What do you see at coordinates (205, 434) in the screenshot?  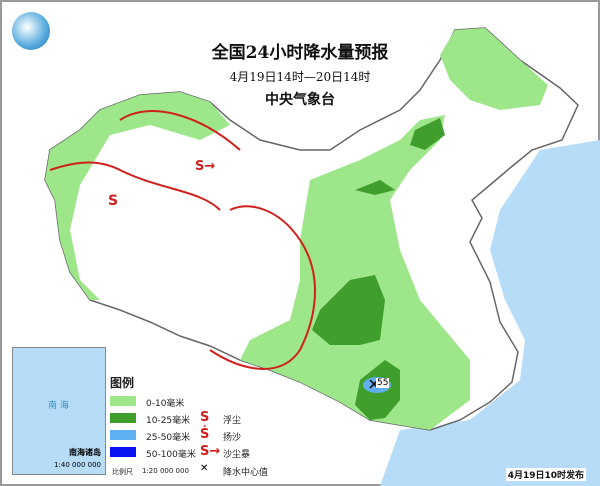 I see `blowing-sand-icon: Ṡ` at bounding box center [205, 434].